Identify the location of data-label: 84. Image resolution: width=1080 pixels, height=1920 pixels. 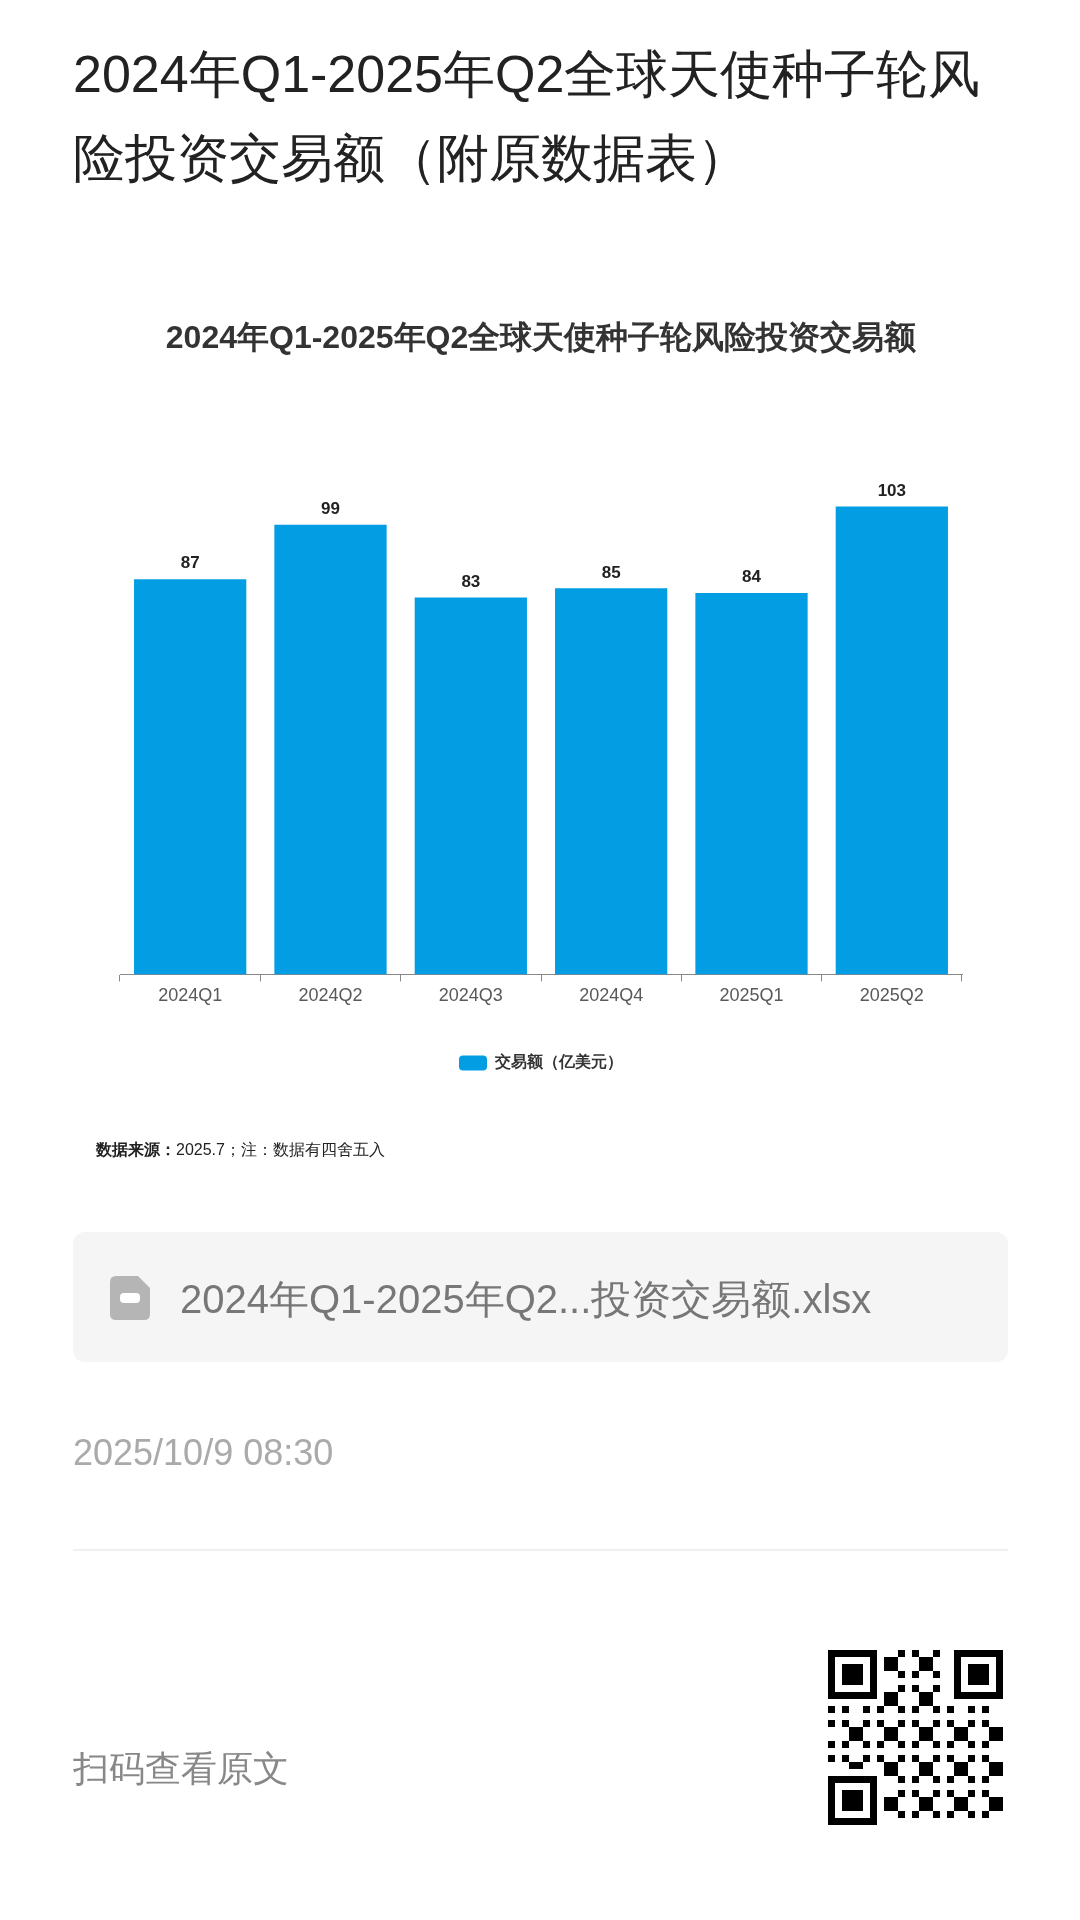
(752, 577).